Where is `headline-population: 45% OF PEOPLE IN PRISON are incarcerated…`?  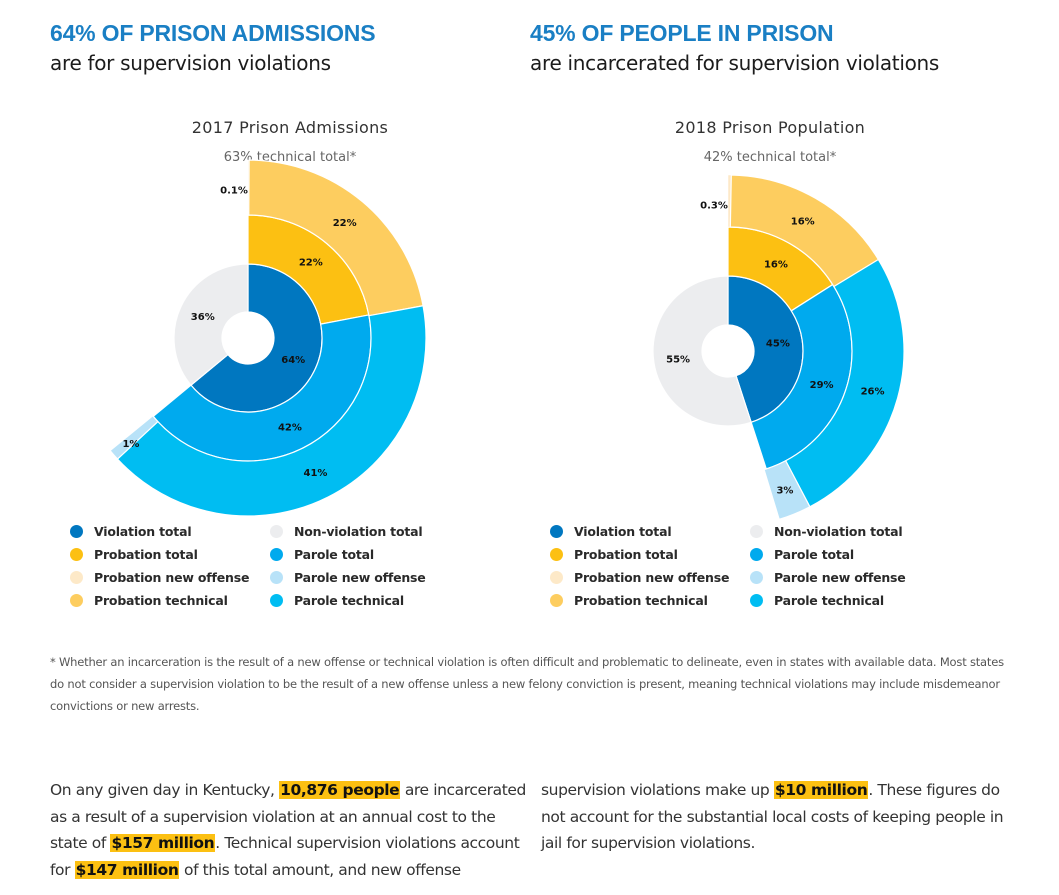
headline-population: 45% OF PEOPLE IN PRISON are incarcerated… is located at coordinates (734, 48).